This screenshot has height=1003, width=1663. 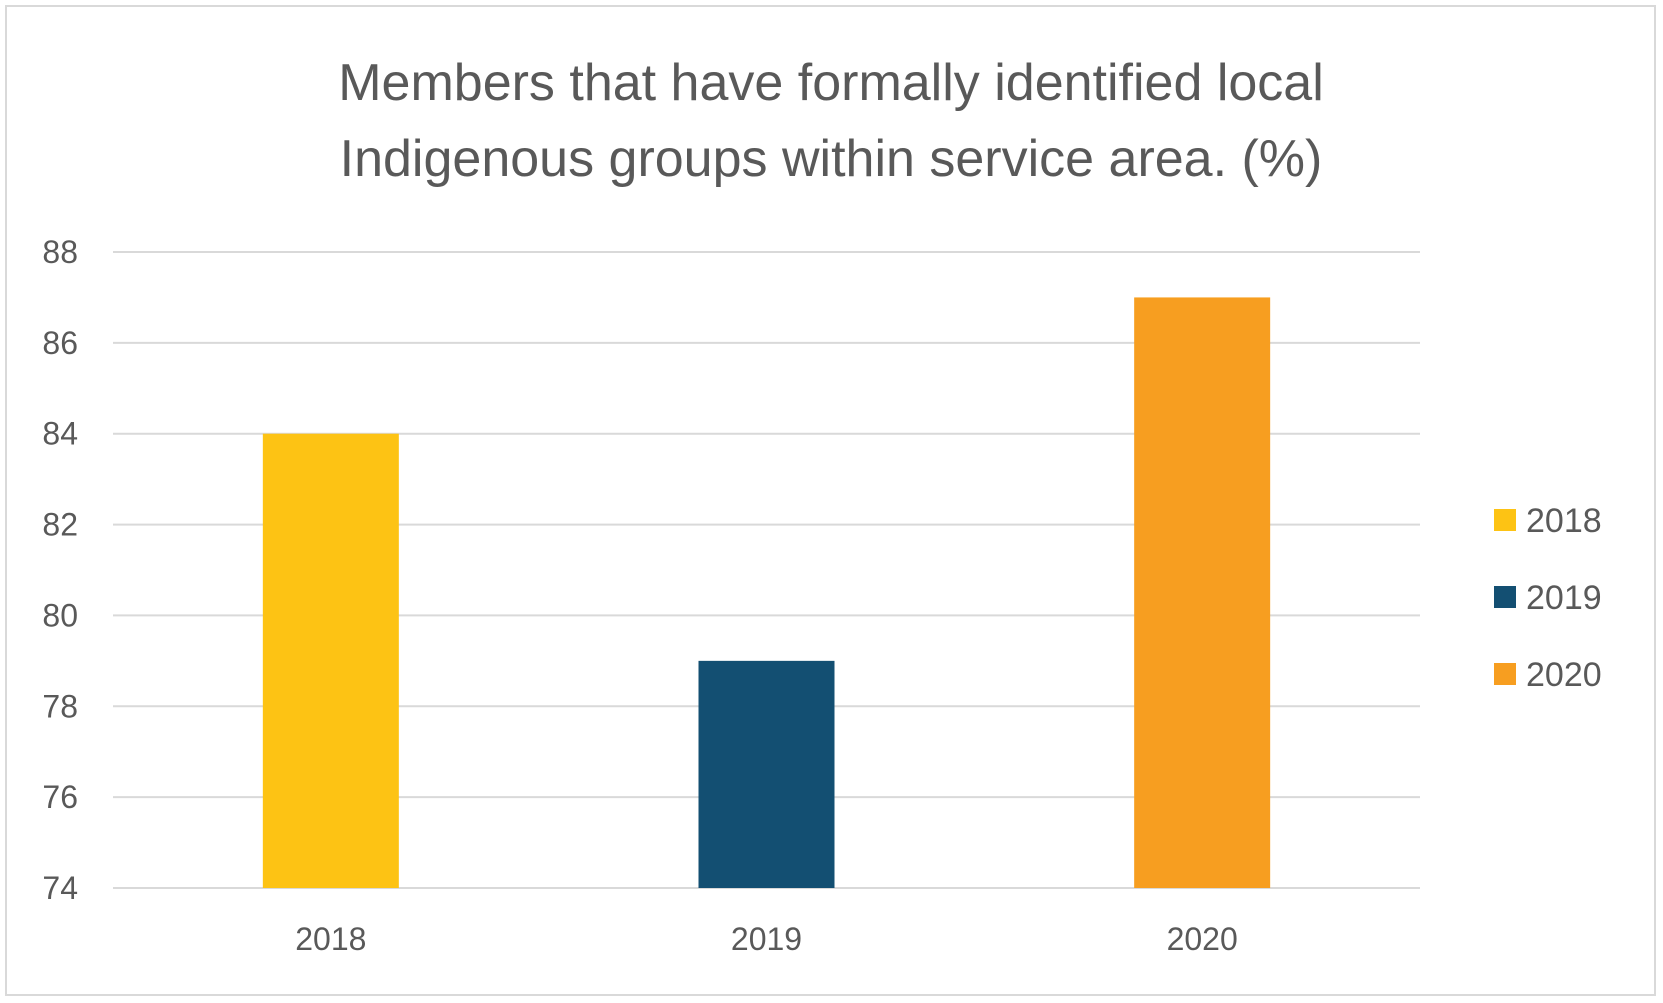 What do you see at coordinates (60, 434) in the screenshot?
I see `y-tick-label: 84` at bounding box center [60, 434].